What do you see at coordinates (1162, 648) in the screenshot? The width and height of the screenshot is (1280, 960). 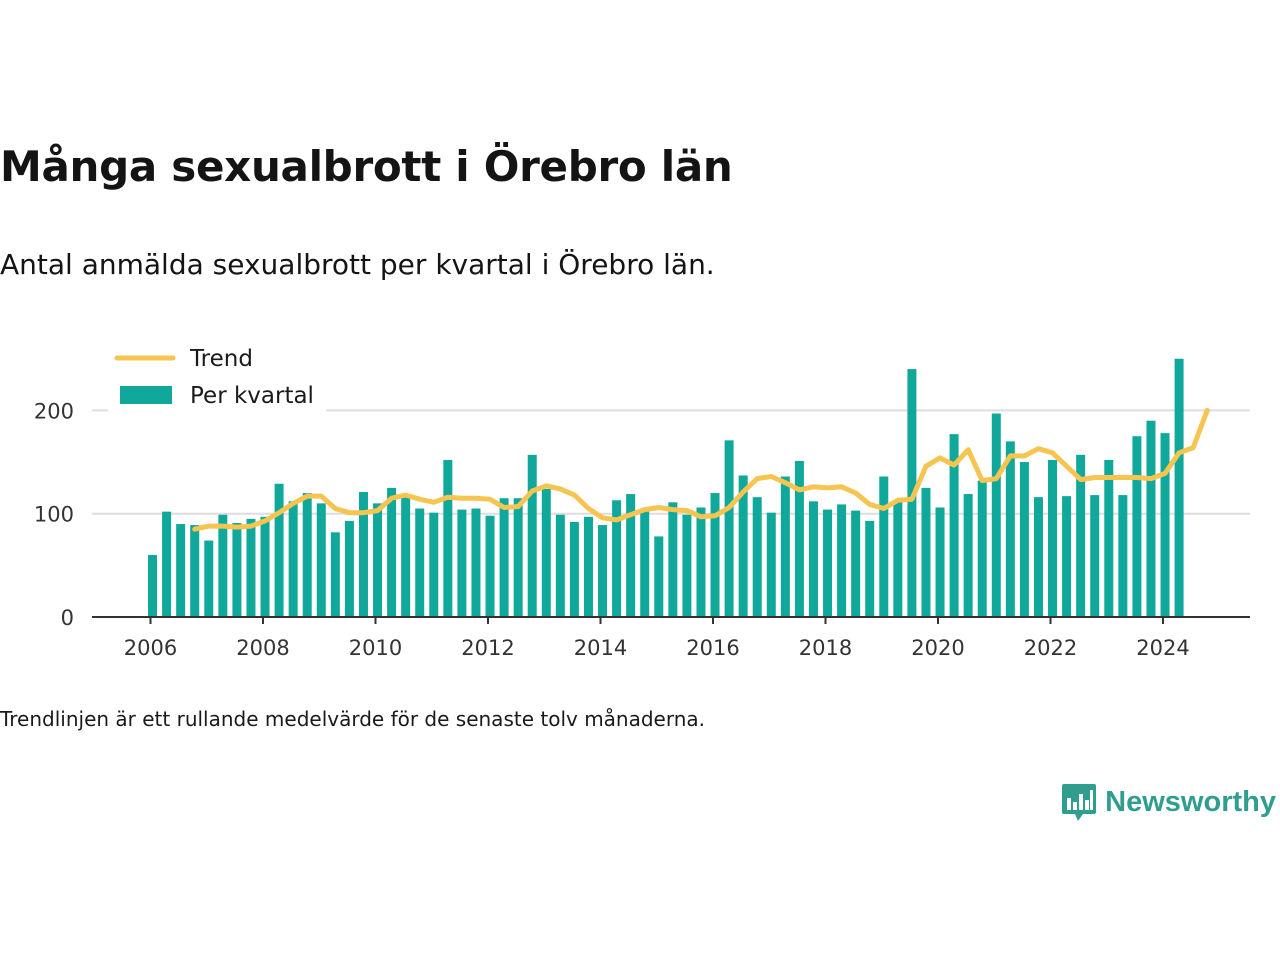 I see `x-tick-label: 2024` at bounding box center [1162, 648].